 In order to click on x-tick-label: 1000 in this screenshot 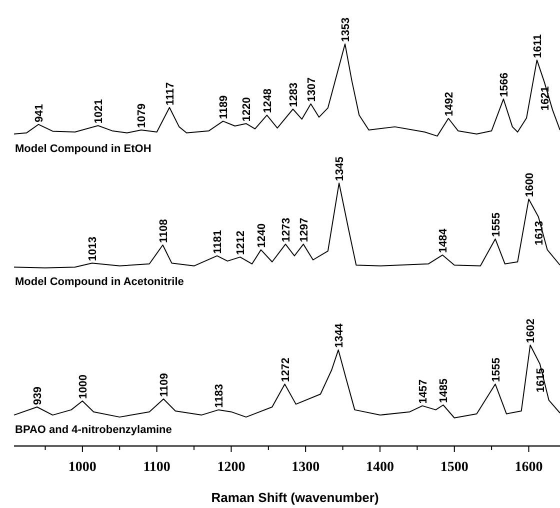, I will do `click(82, 467)`.